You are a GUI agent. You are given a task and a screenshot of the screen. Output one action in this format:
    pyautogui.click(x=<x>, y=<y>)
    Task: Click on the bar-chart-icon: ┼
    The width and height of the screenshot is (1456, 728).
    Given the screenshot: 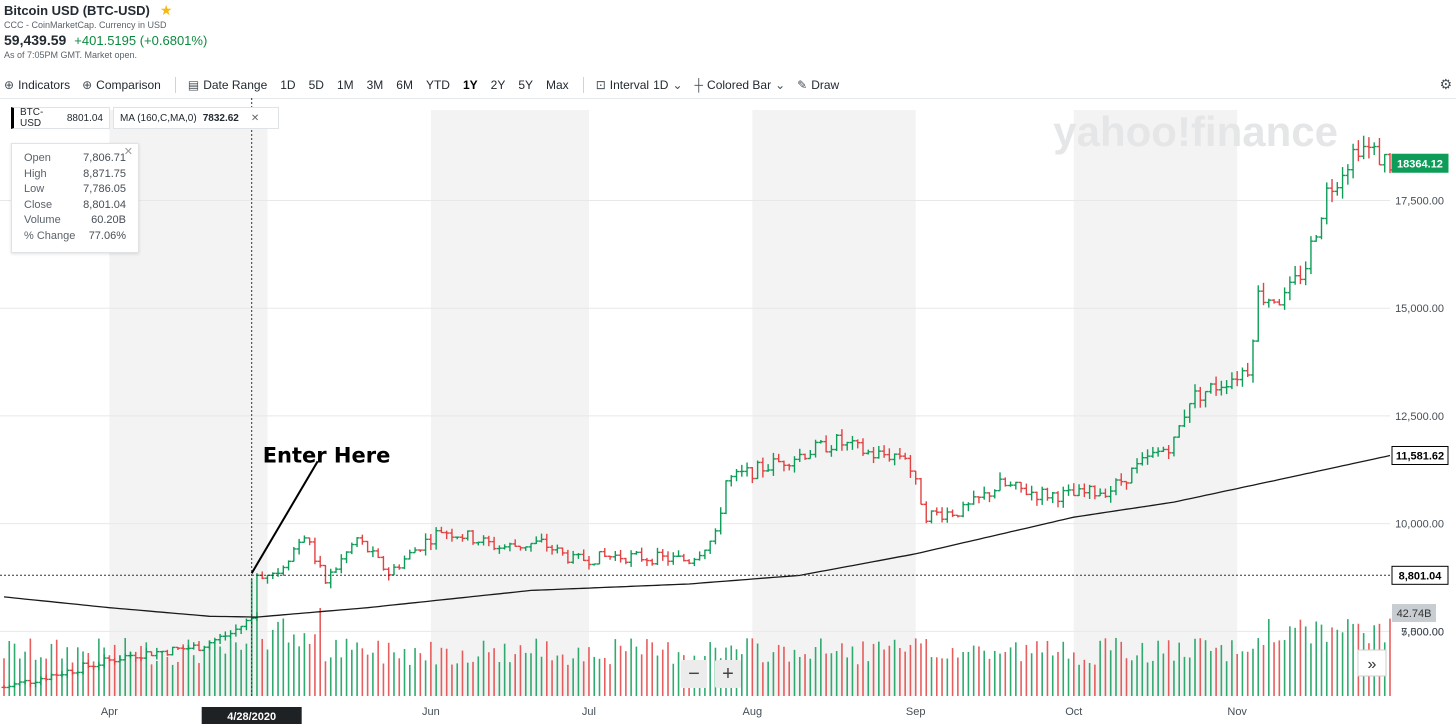 What is the action you would take?
    pyautogui.click(x=699, y=85)
    